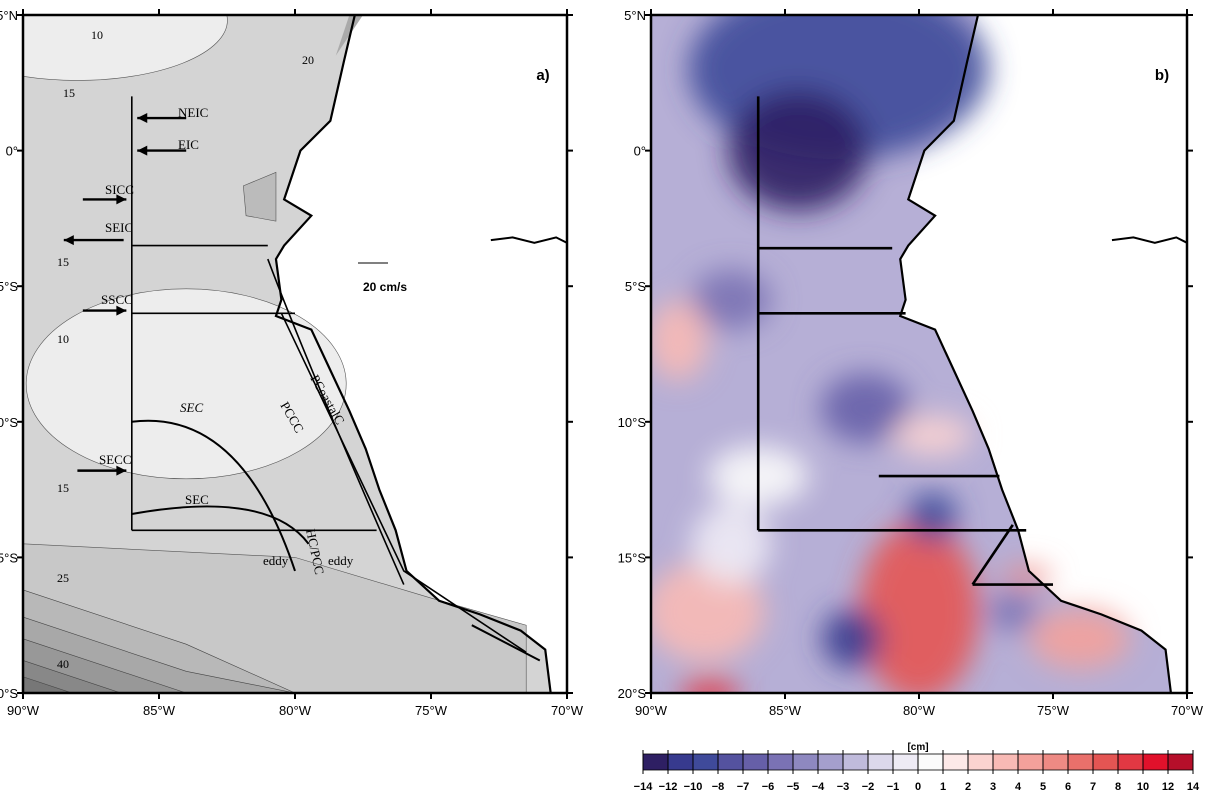 The width and height of the screenshot is (1211, 803). Describe the element at coordinates (63, 578) in the screenshot. I see `contour-label: 25` at that location.